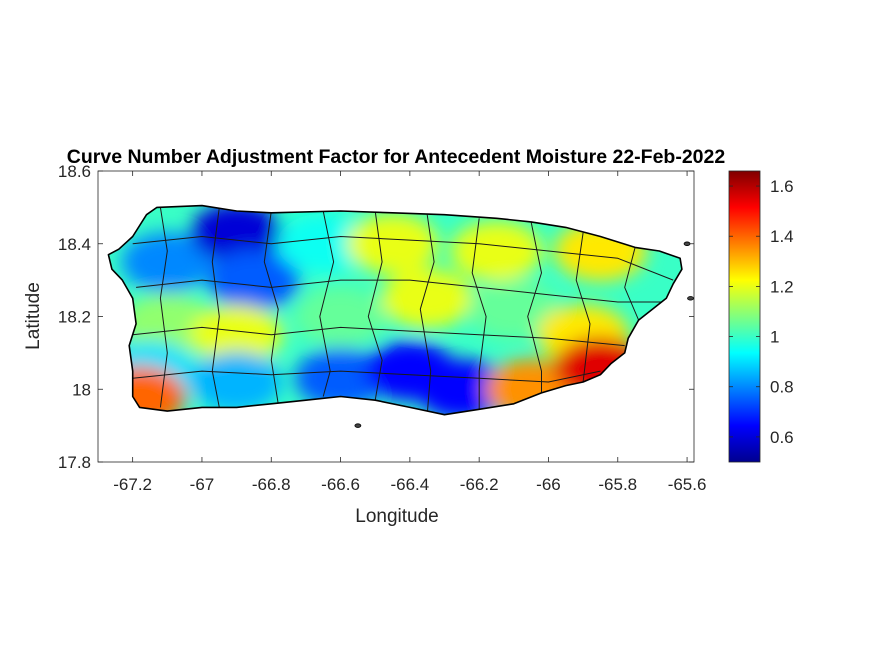 This screenshot has width=875, height=656. I want to click on colorbar-tick-label: 1, so click(774, 337).